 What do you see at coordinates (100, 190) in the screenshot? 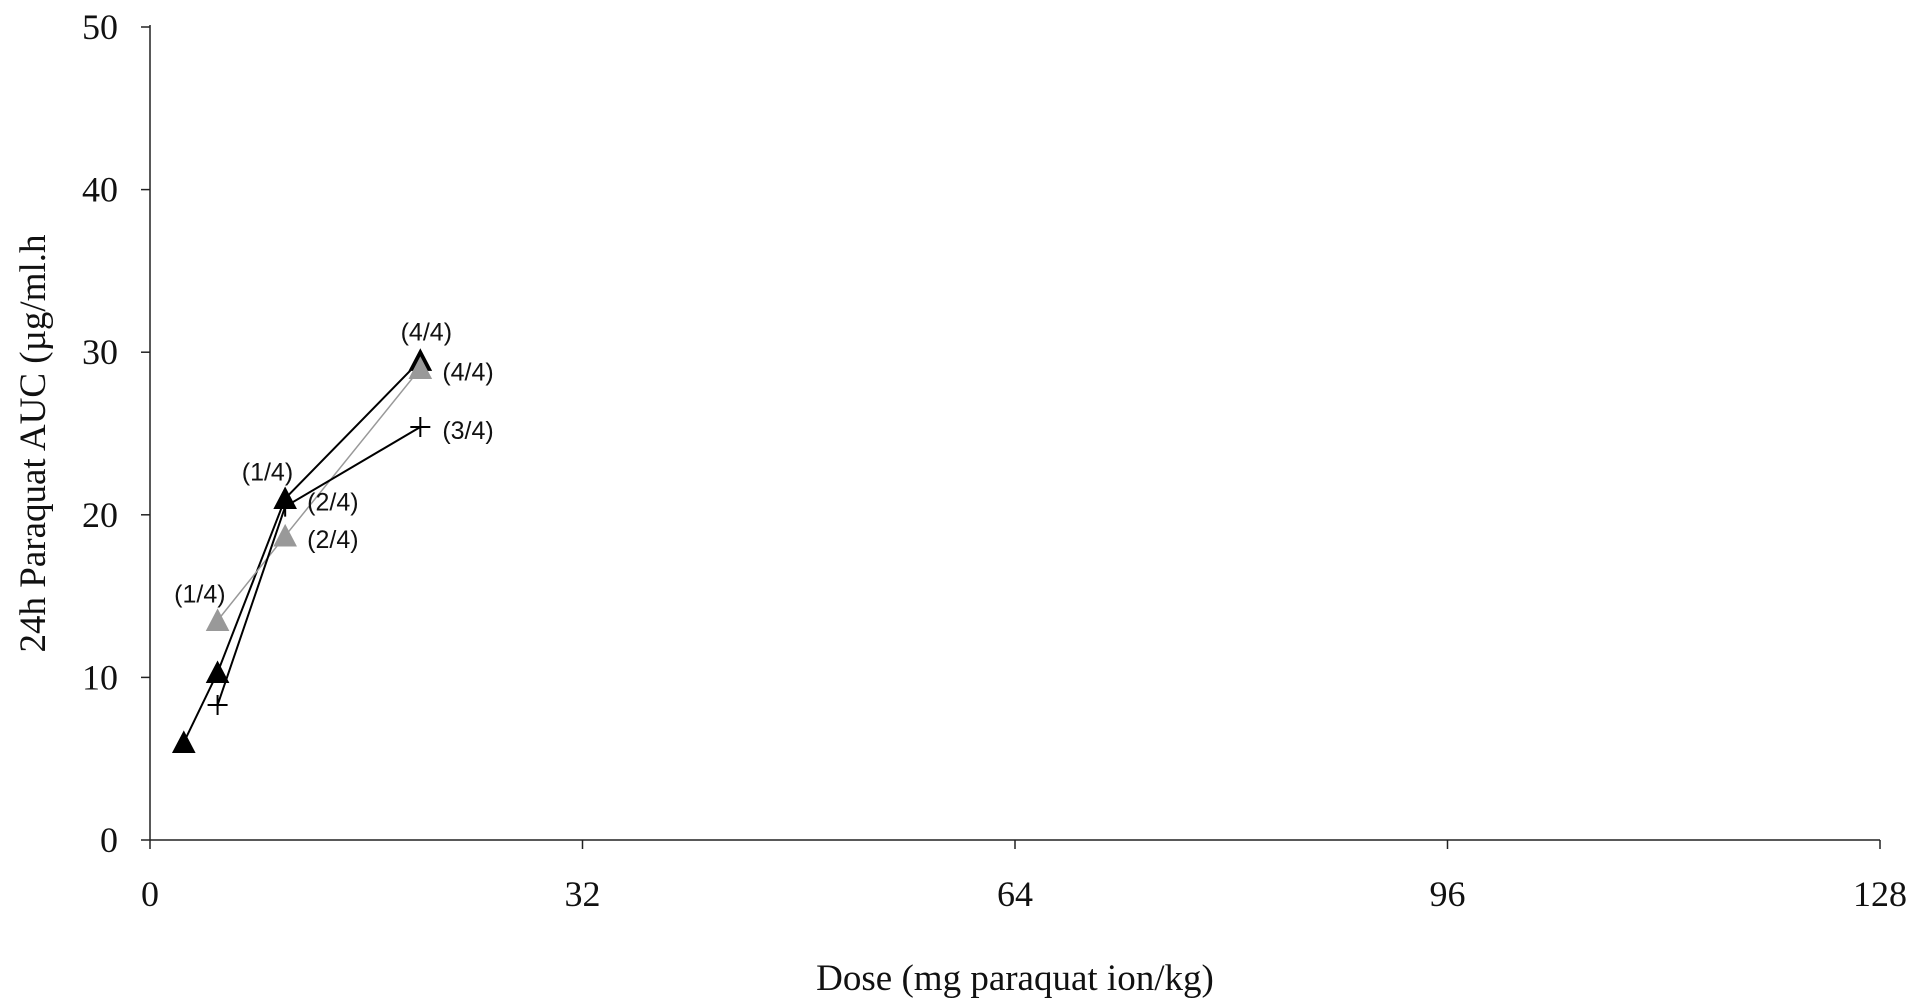
I see `y-tick-label: 40` at bounding box center [100, 190].